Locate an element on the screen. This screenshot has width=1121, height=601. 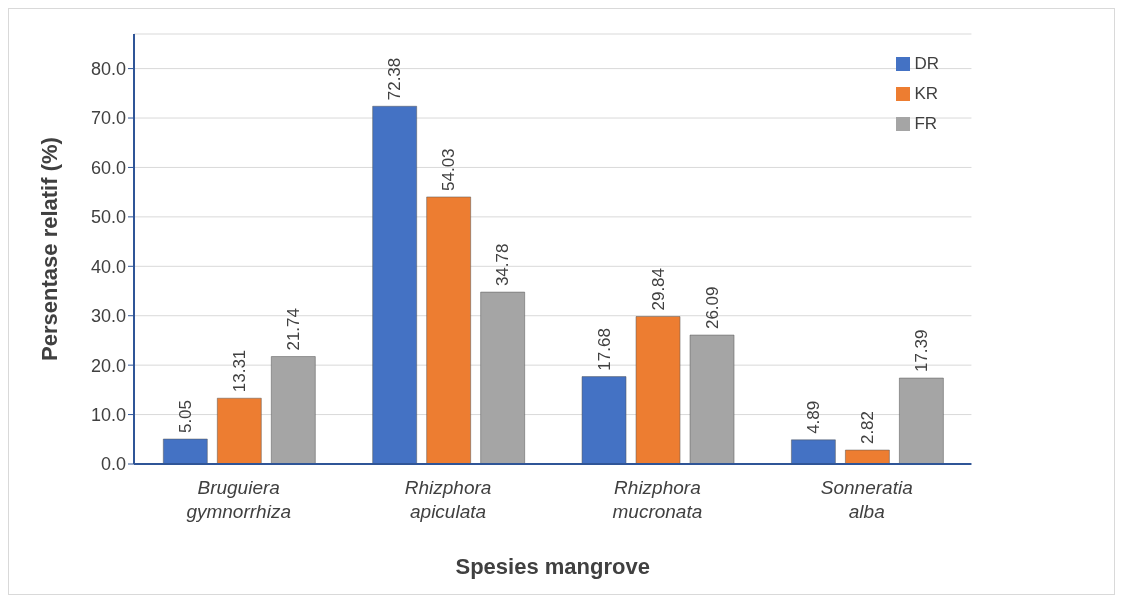
legend-label: KR is located at coordinates (926, 94).